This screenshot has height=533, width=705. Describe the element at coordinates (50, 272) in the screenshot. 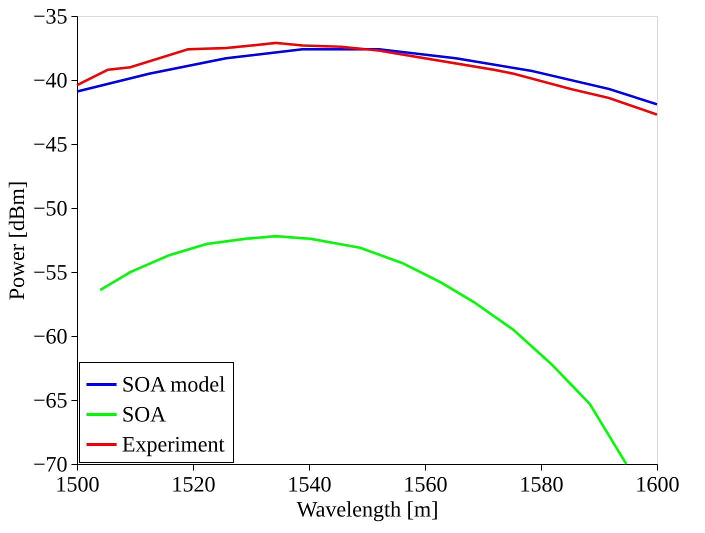

I see `y-tick-label: −55` at that location.